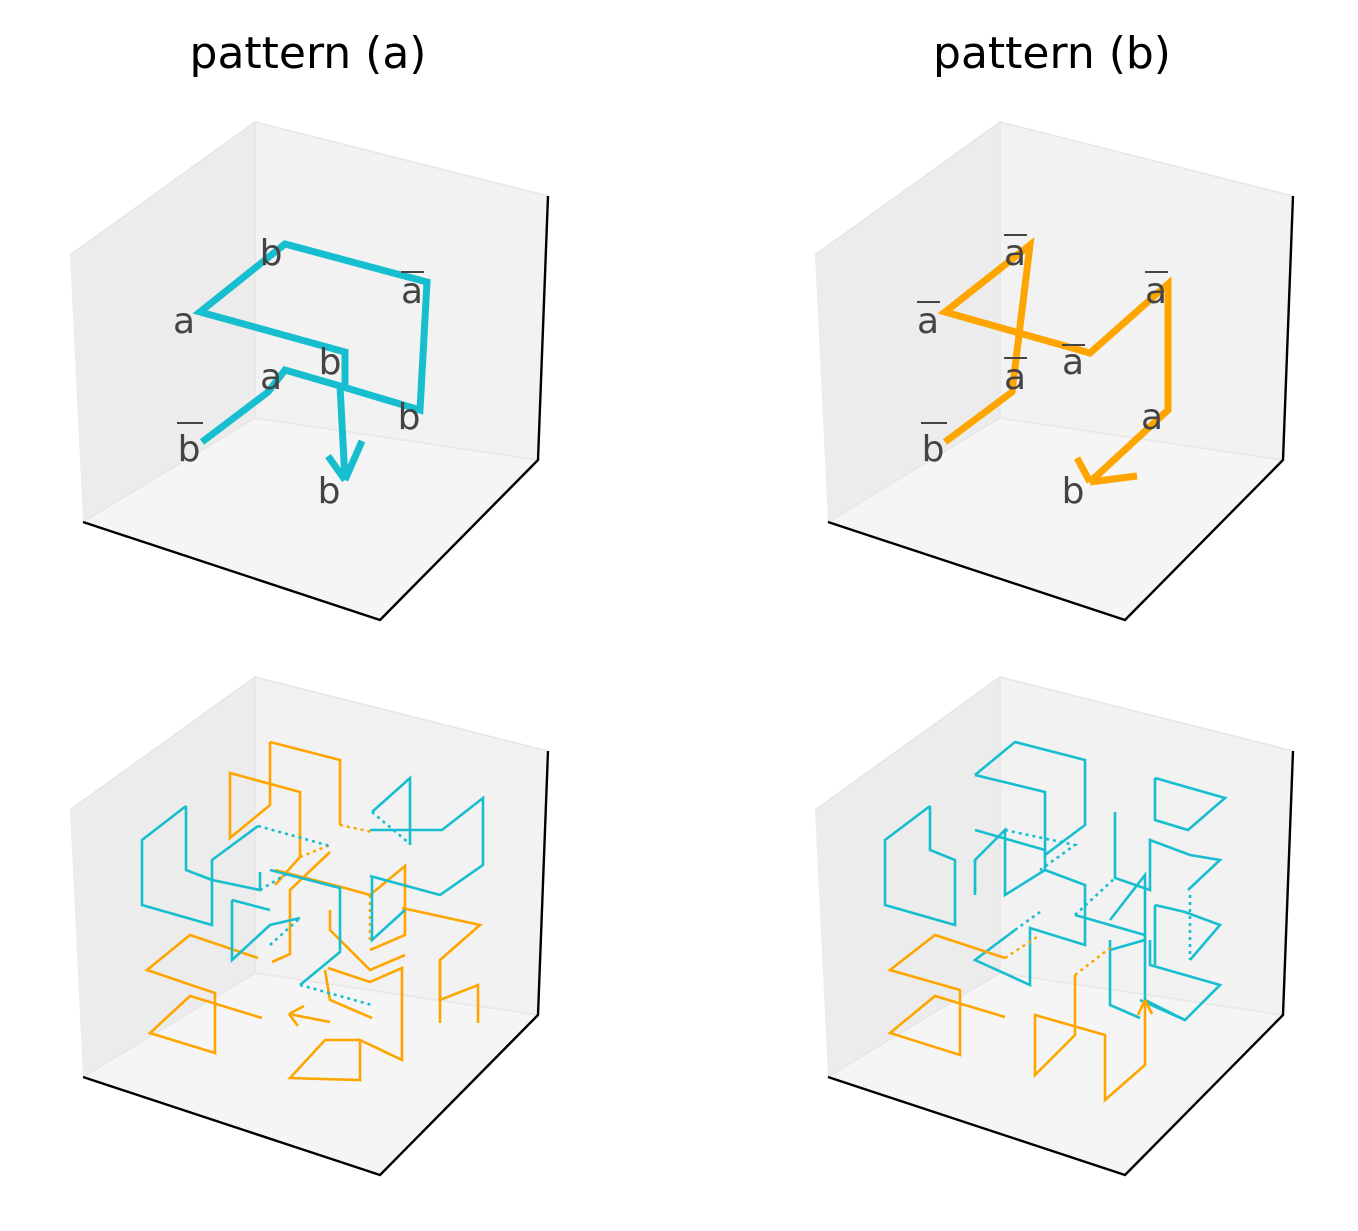  What do you see at coordinates (308, 53) in the screenshot?
I see `panel-a-title: pattern (a)` at bounding box center [308, 53].